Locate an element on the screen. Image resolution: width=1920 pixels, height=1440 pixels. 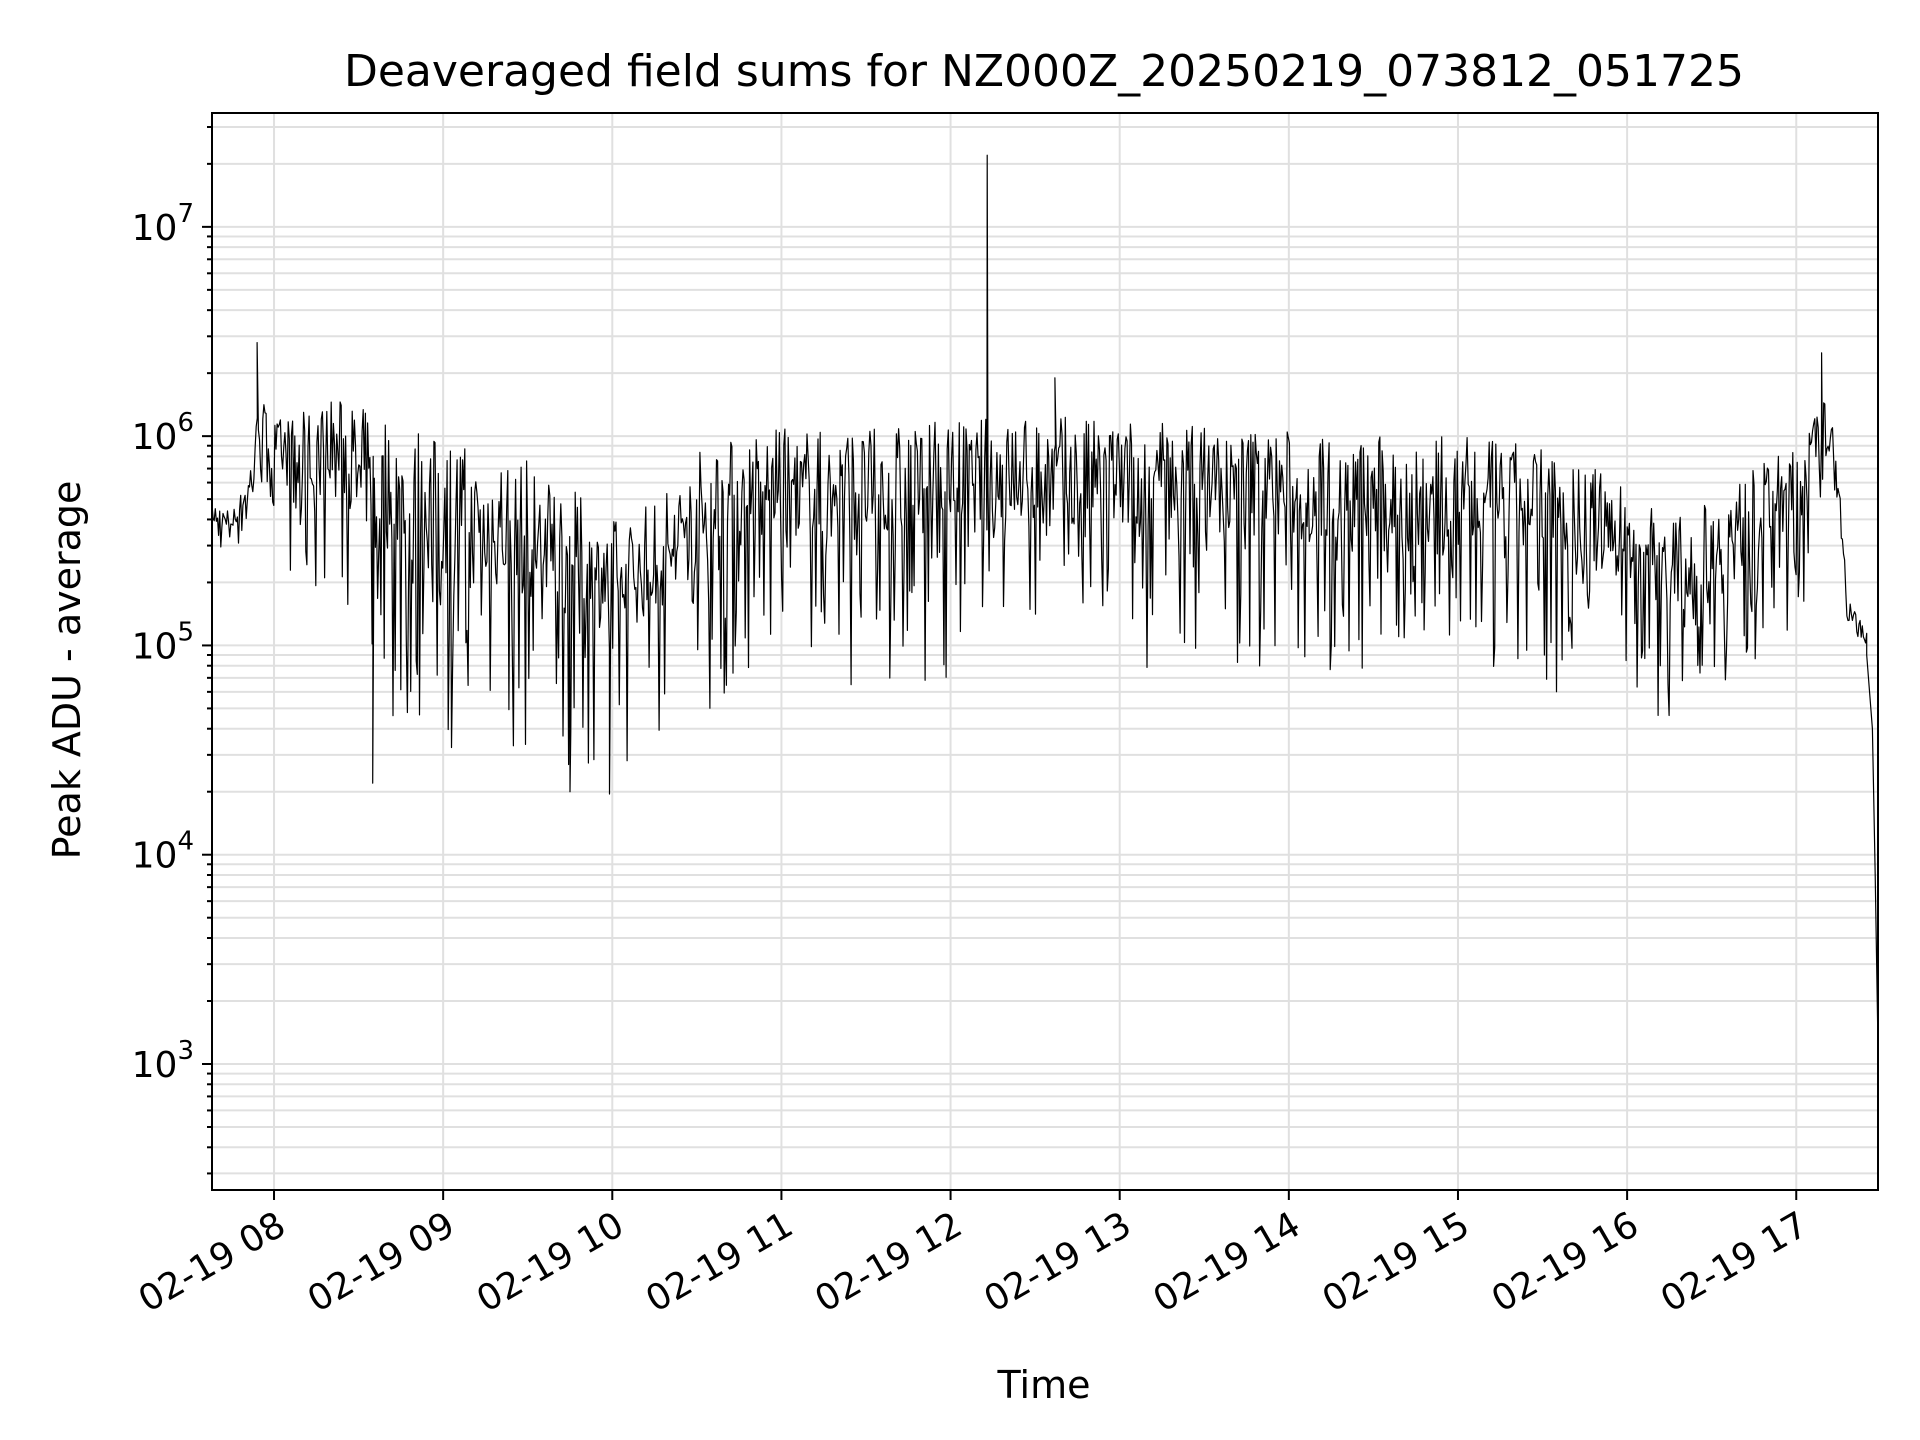
y-tick-label: 10⁴ is located at coordinates (163, 852).